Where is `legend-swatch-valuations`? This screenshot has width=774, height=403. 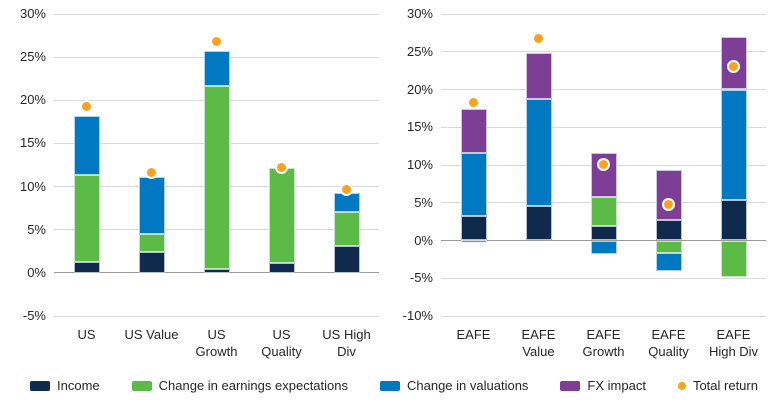
legend-swatch-valuations is located at coordinates (390, 385).